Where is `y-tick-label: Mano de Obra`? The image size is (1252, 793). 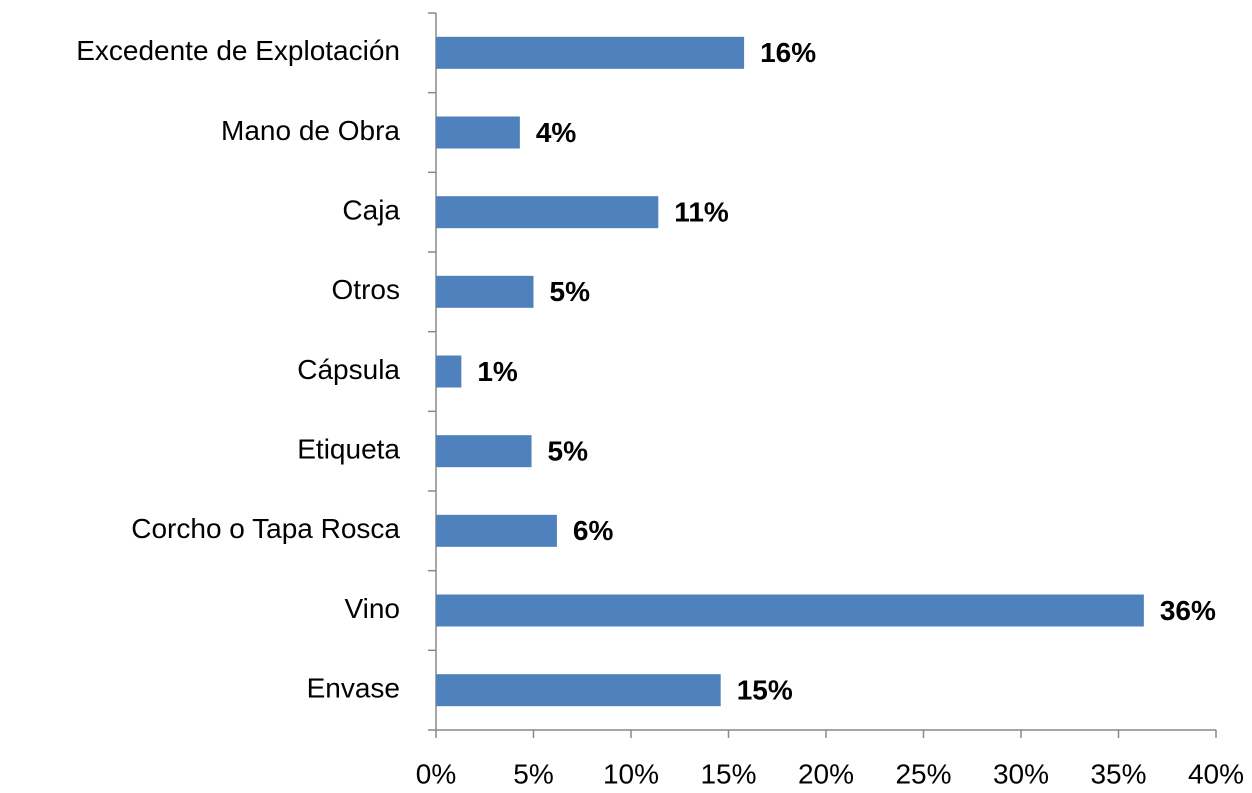
y-tick-label: Mano de Obra is located at coordinates (310, 130).